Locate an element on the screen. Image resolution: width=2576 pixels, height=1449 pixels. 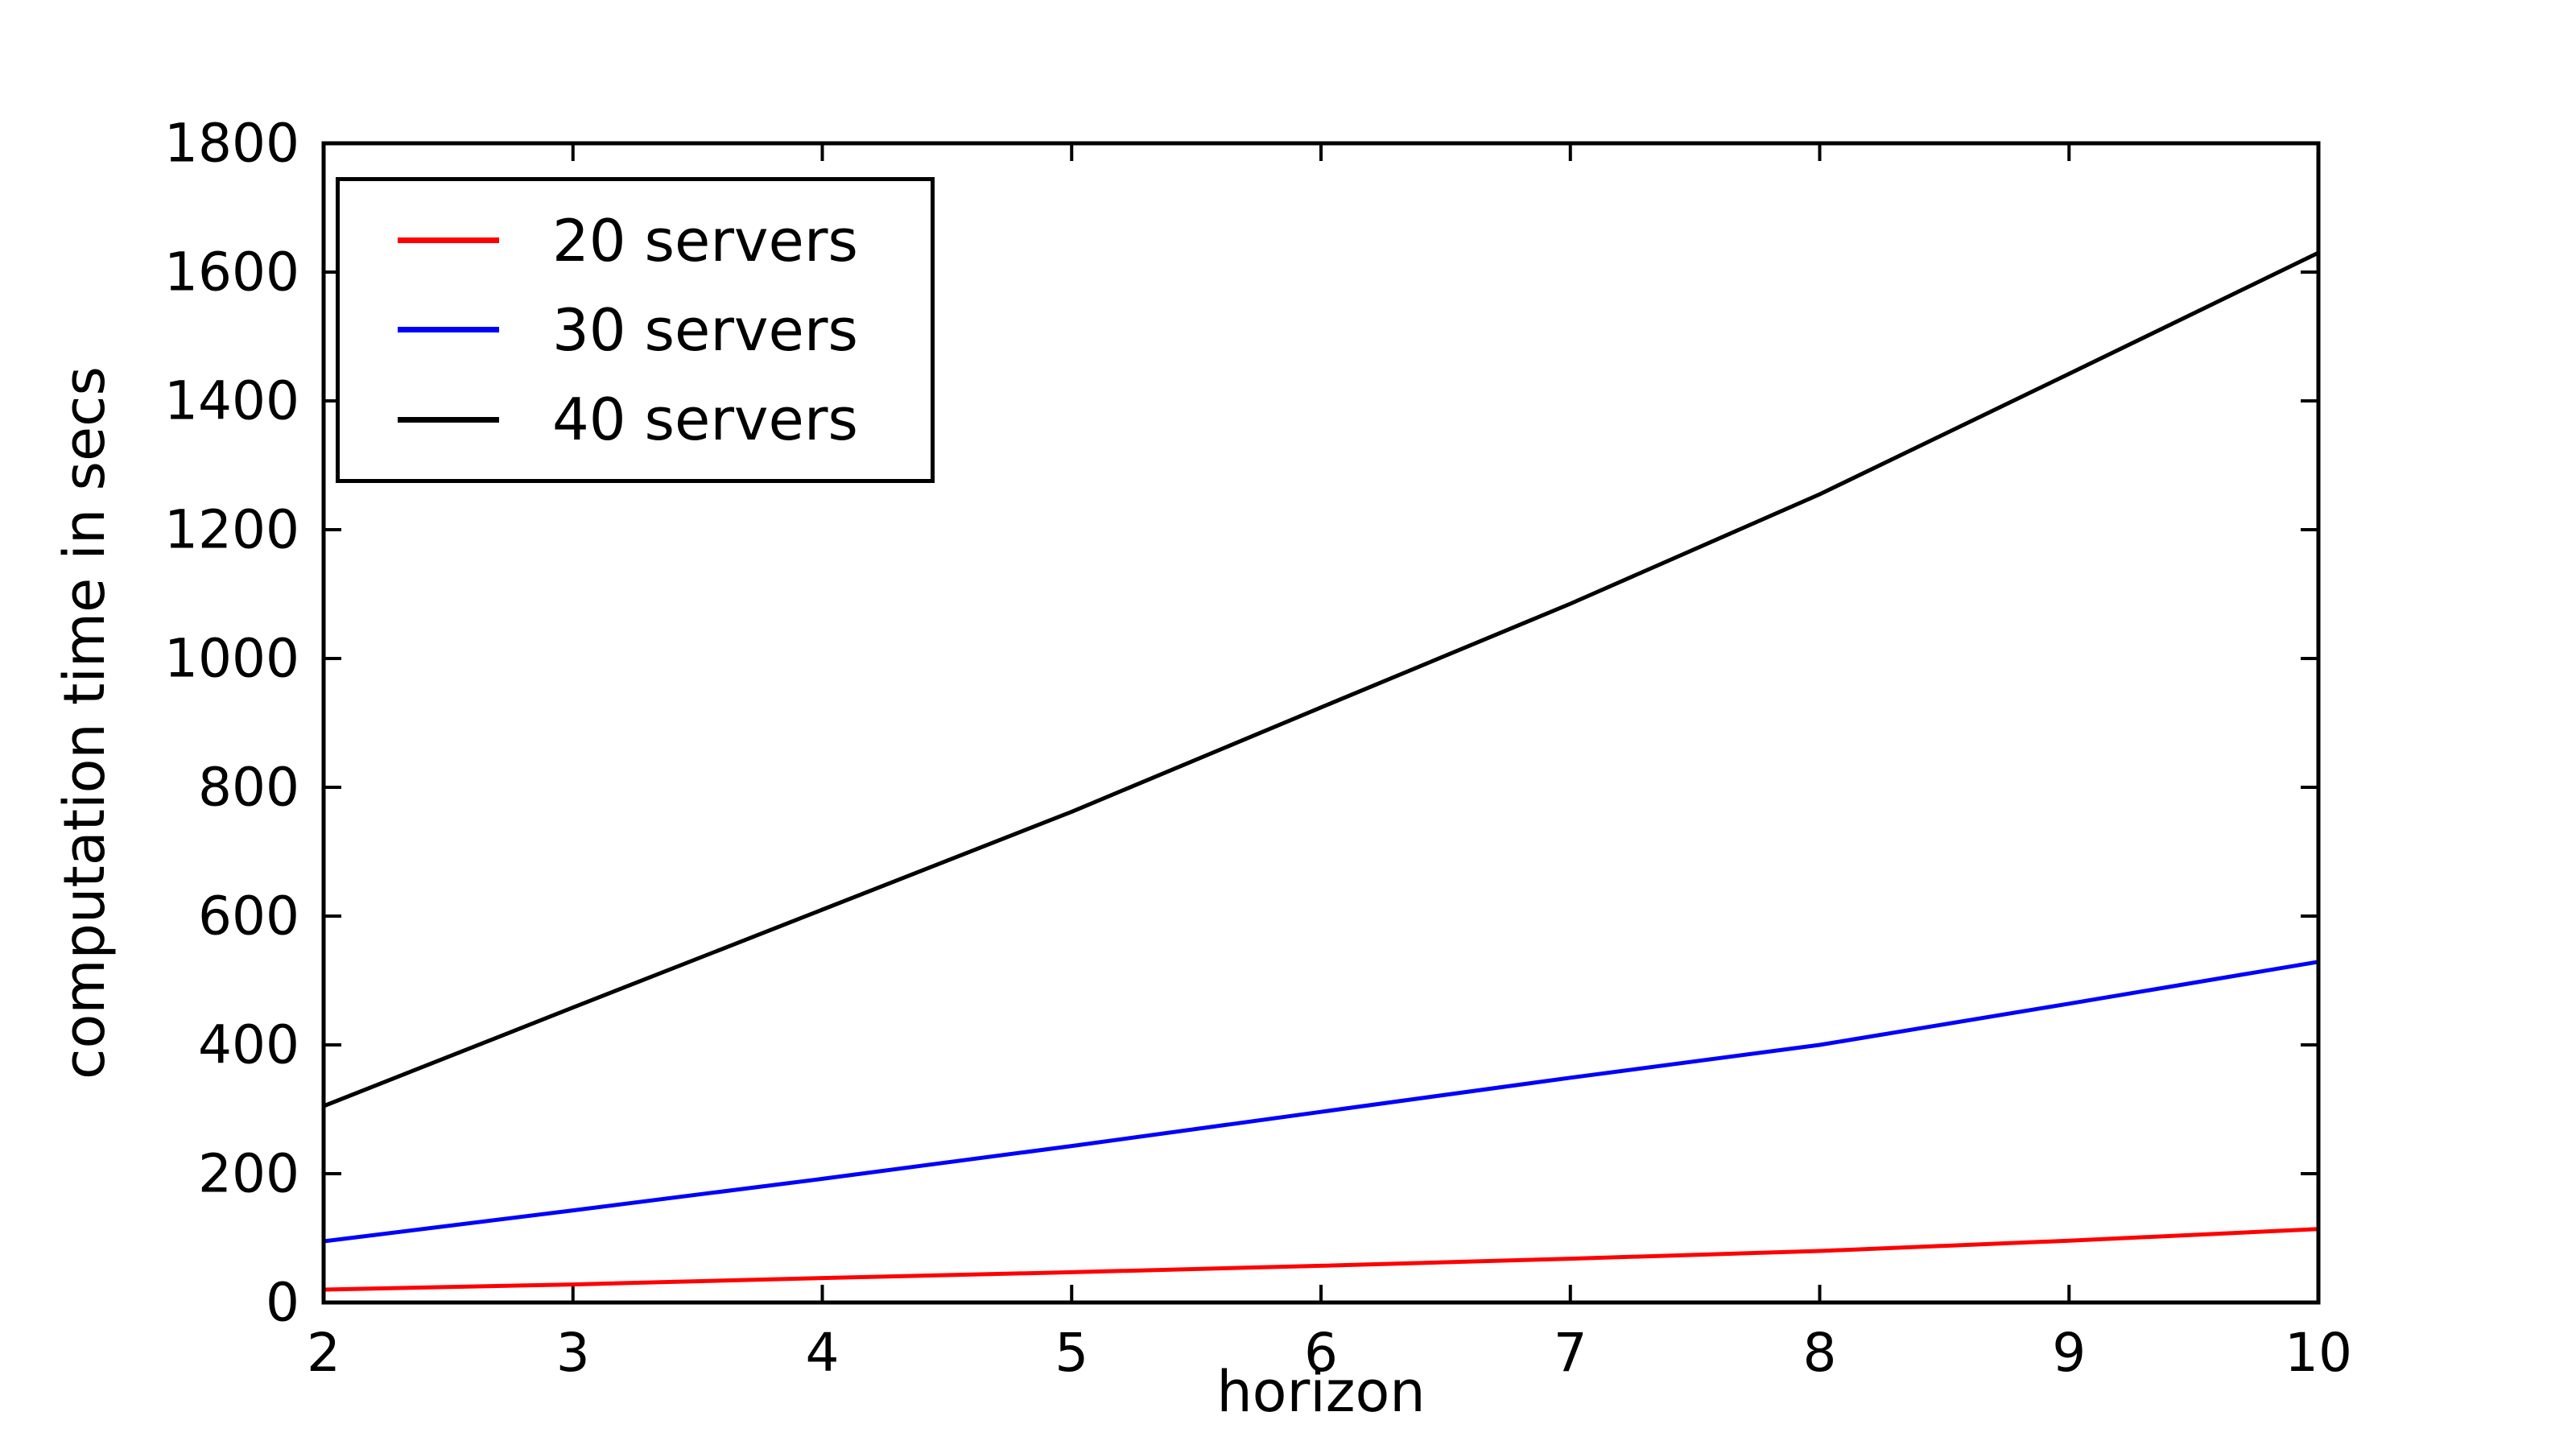
legend-item-30-servers: 30 servers is located at coordinates (660, 330).